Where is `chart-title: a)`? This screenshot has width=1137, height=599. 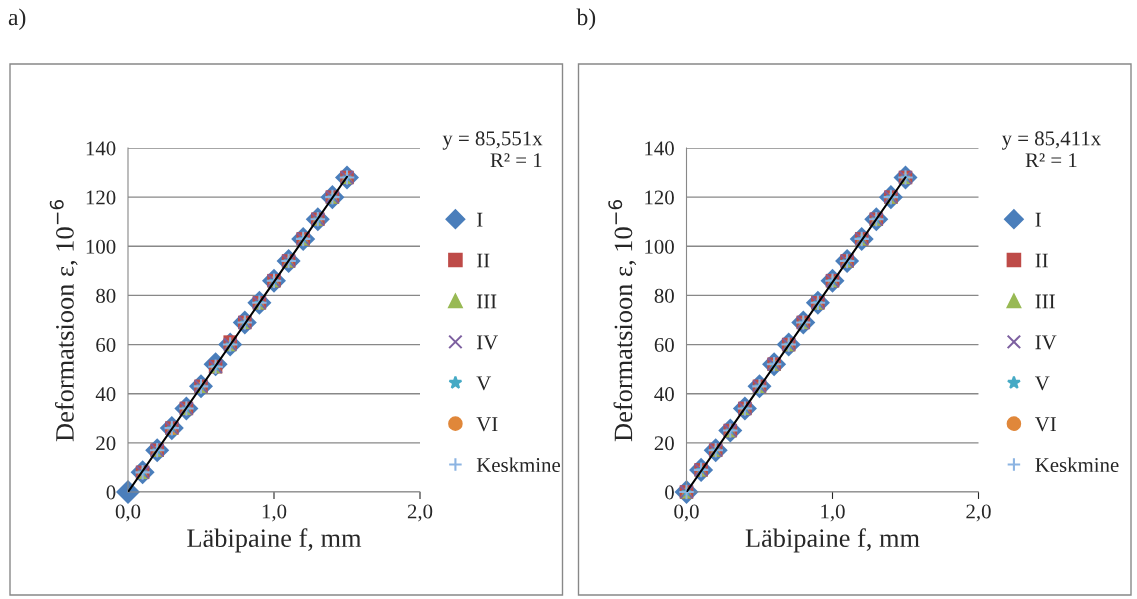
chart-title: a) is located at coordinates (17, 19).